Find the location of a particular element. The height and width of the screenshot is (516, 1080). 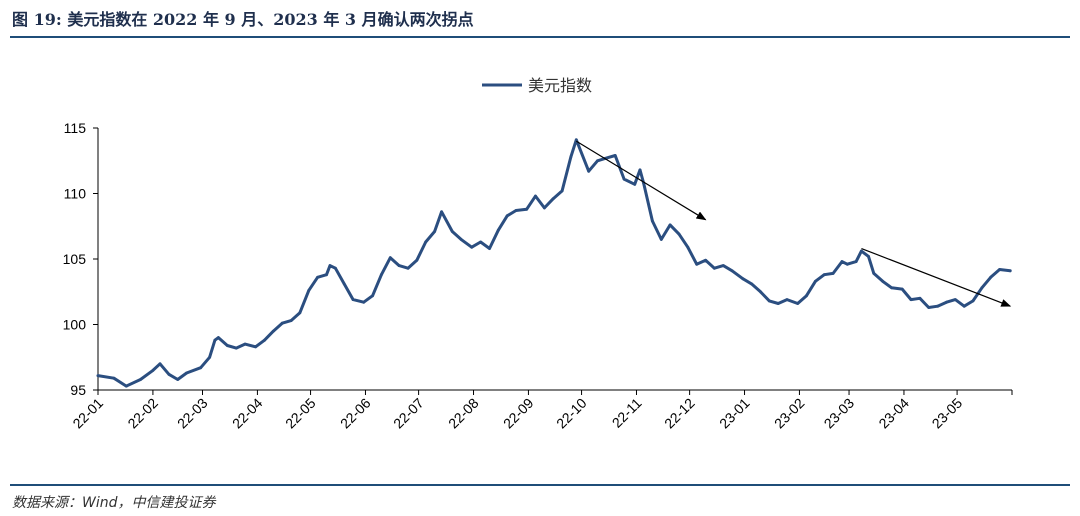

x-tick-label: 22-01 is located at coordinates (87, 413).